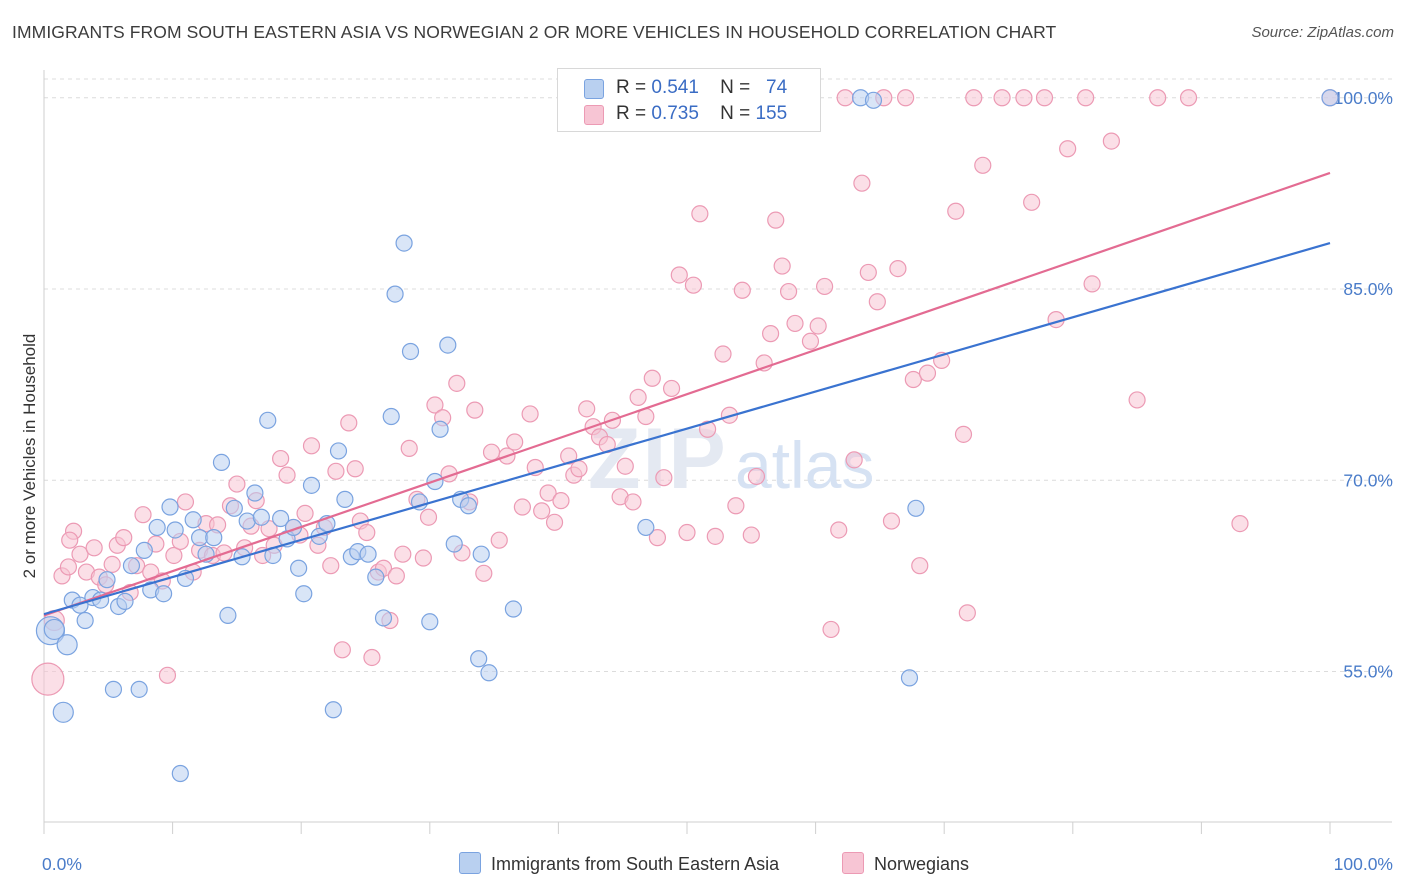  I want to click on y-axis-label: 2 or more Vehicles in Household, so click(29, 456).